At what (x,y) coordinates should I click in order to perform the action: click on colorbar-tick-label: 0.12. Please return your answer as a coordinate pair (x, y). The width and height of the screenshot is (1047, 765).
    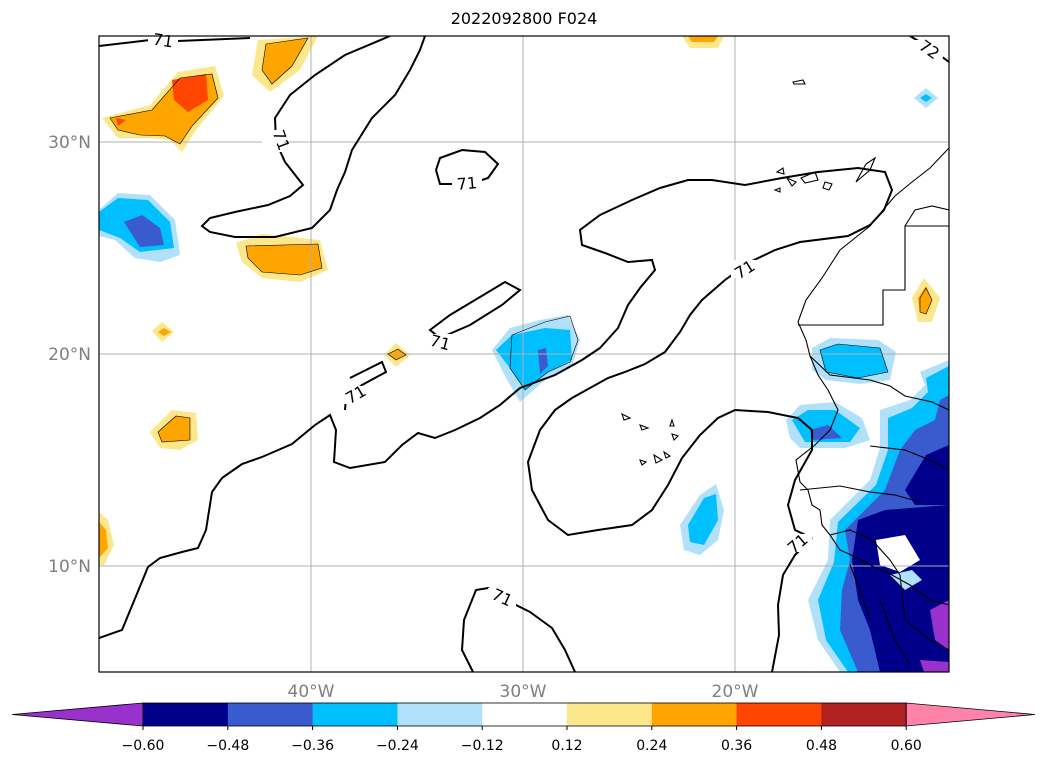
    Looking at the image, I should click on (566, 746).